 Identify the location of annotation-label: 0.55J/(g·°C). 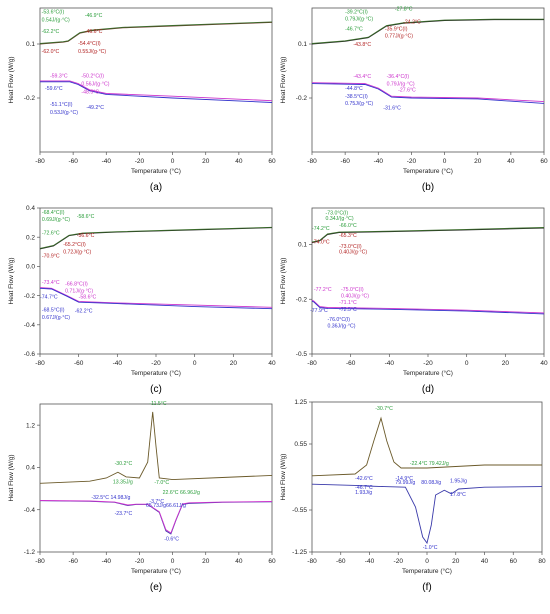
(92, 52).